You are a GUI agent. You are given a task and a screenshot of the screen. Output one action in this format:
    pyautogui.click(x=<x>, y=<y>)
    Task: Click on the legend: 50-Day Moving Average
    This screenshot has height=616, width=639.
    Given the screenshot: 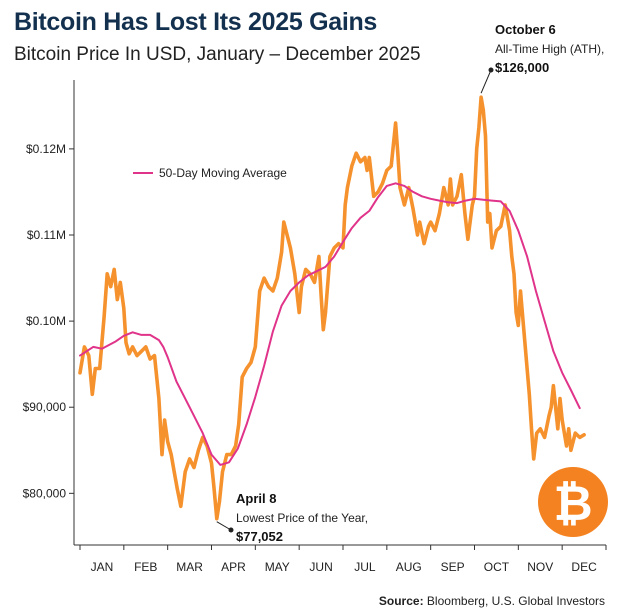 What is the action you would take?
    pyautogui.click(x=210, y=173)
    